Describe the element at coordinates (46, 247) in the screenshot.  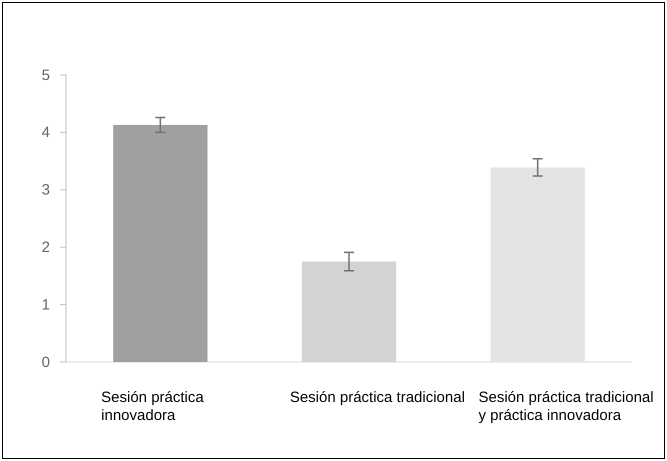
I see `y-tick-label: 2` at that location.